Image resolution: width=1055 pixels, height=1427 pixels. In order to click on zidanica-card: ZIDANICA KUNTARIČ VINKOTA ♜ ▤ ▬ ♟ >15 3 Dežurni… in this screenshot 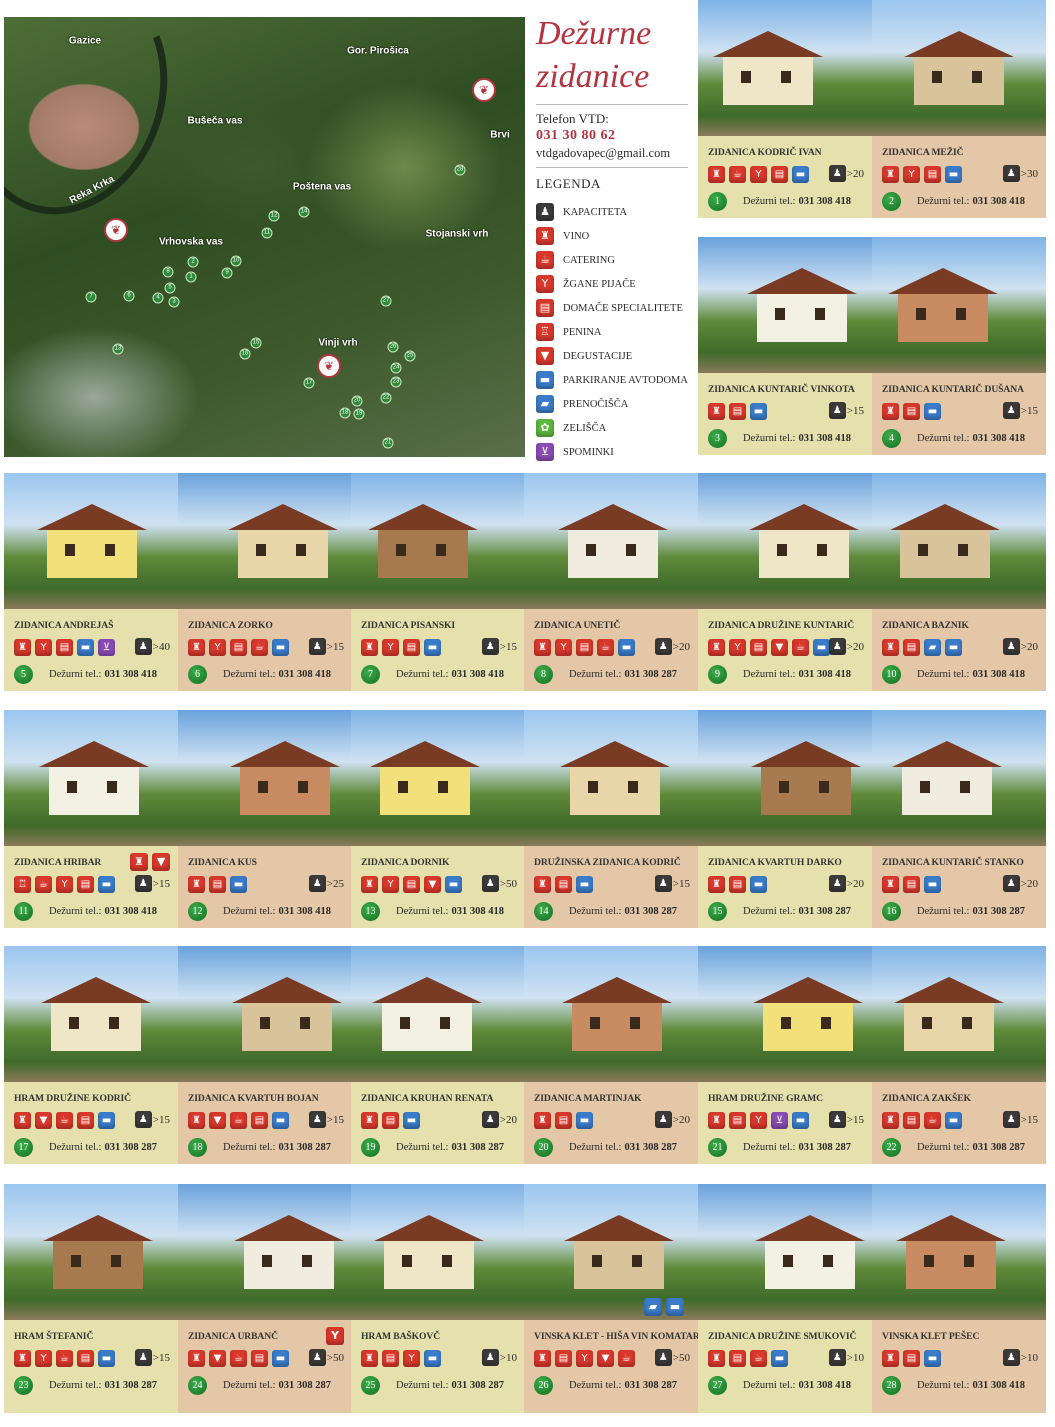, I will do `click(785, 346)`.